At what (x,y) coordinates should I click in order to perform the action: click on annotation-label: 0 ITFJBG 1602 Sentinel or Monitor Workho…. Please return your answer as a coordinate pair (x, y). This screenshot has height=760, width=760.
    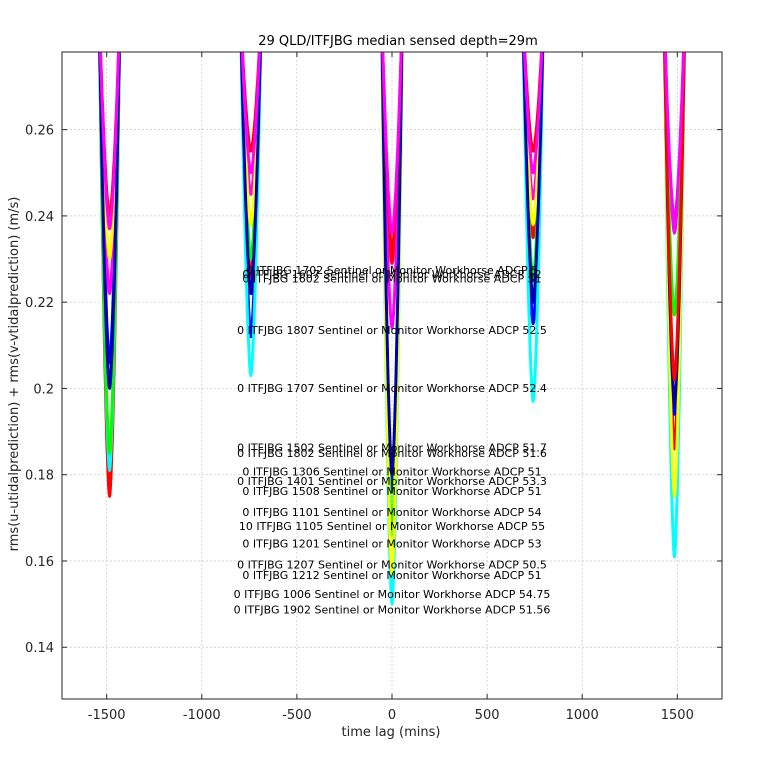
    Looking at the image, I should click on (391, 278).